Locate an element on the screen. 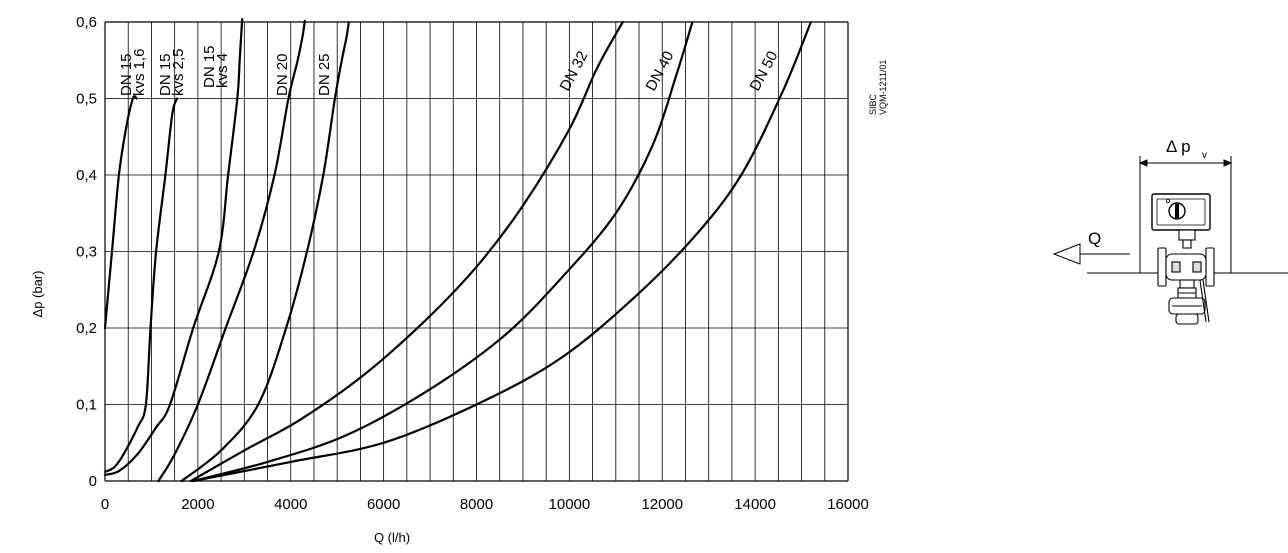 Image resolution: width=1288 pixels, height=553 pixels. x-tick-label: 0 is located at coordinates (105, 504).